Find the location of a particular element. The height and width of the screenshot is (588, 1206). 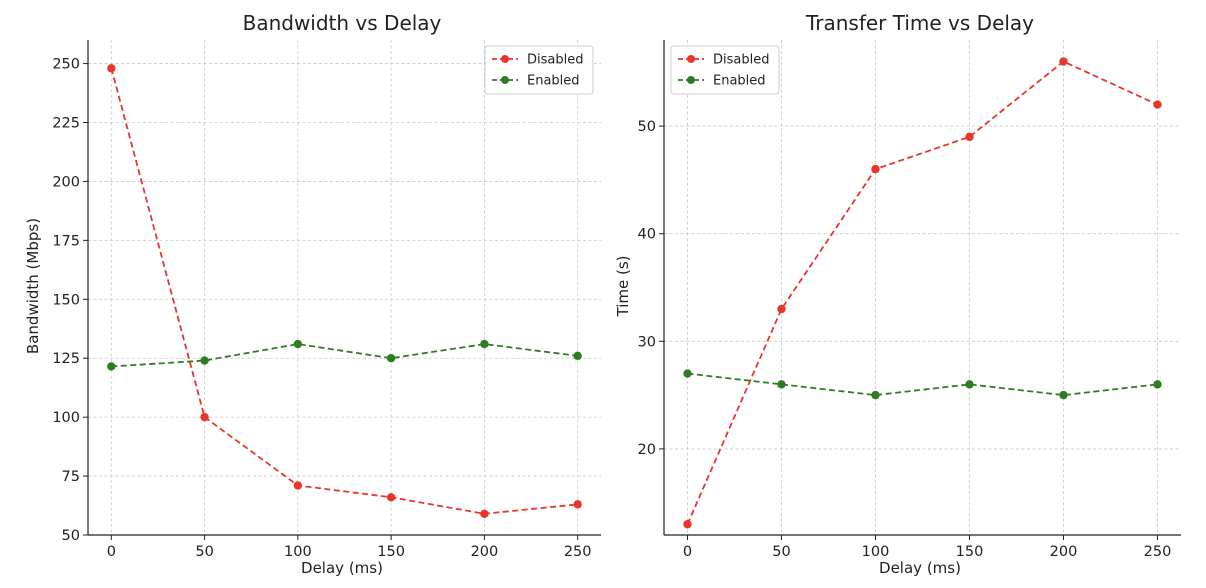

y-tick-label: 75 is located at coordinates (71, 477).